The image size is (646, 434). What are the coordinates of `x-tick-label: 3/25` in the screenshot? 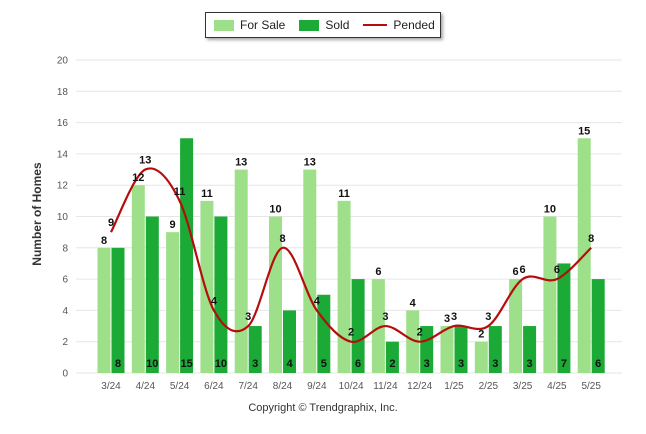 It's located at (523, 386).